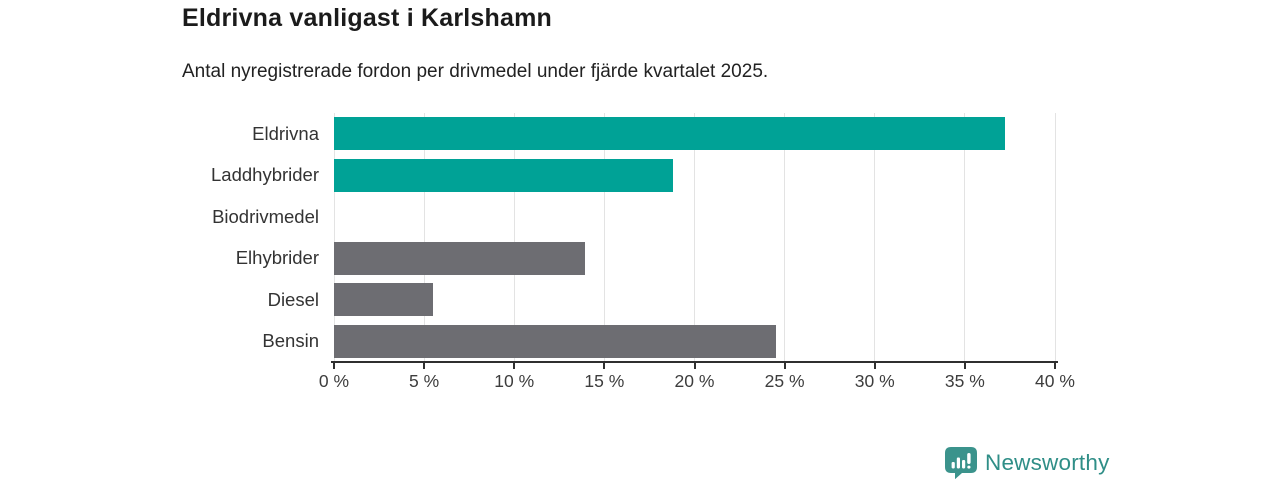  What do you see at coordinates (293, 299) in the screenshot?
I see `category-label-diesel: Diesel` at bounding box center [293, 299].